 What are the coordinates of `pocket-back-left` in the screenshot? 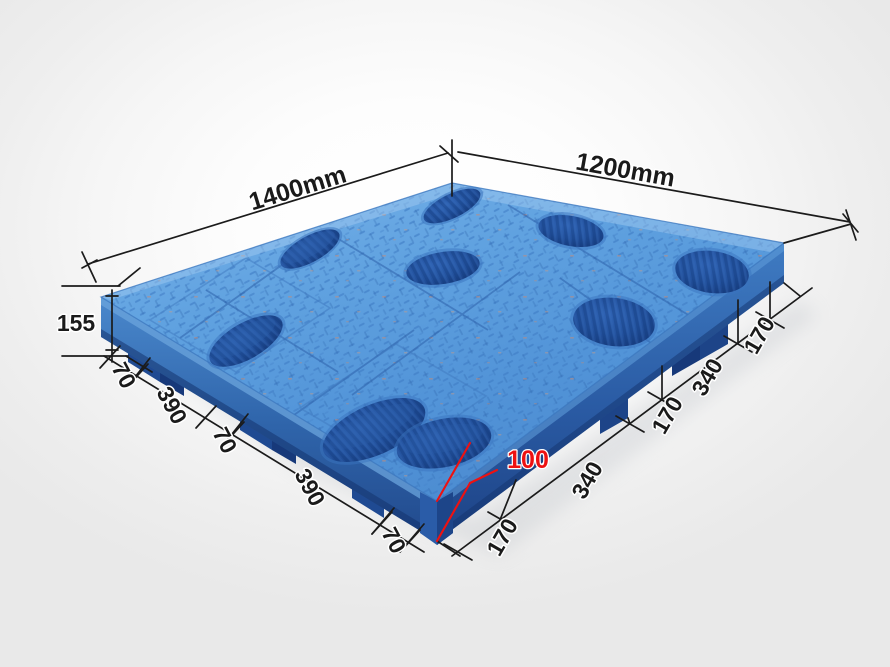 It's located at (310, 249).